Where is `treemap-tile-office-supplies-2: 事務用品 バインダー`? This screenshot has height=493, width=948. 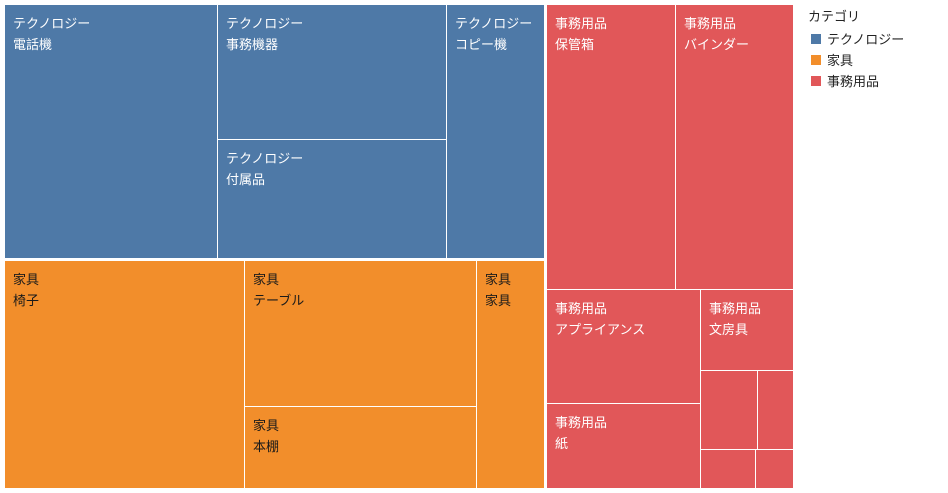 treemap-tile-office-supplies-2: 事務用品 バインダー is located at coordinates (735, 147).